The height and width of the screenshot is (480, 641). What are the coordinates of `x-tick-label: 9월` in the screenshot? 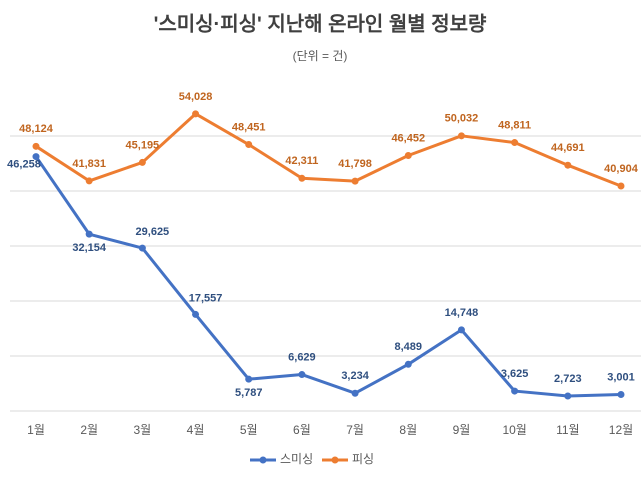 It's located at (462, 430).